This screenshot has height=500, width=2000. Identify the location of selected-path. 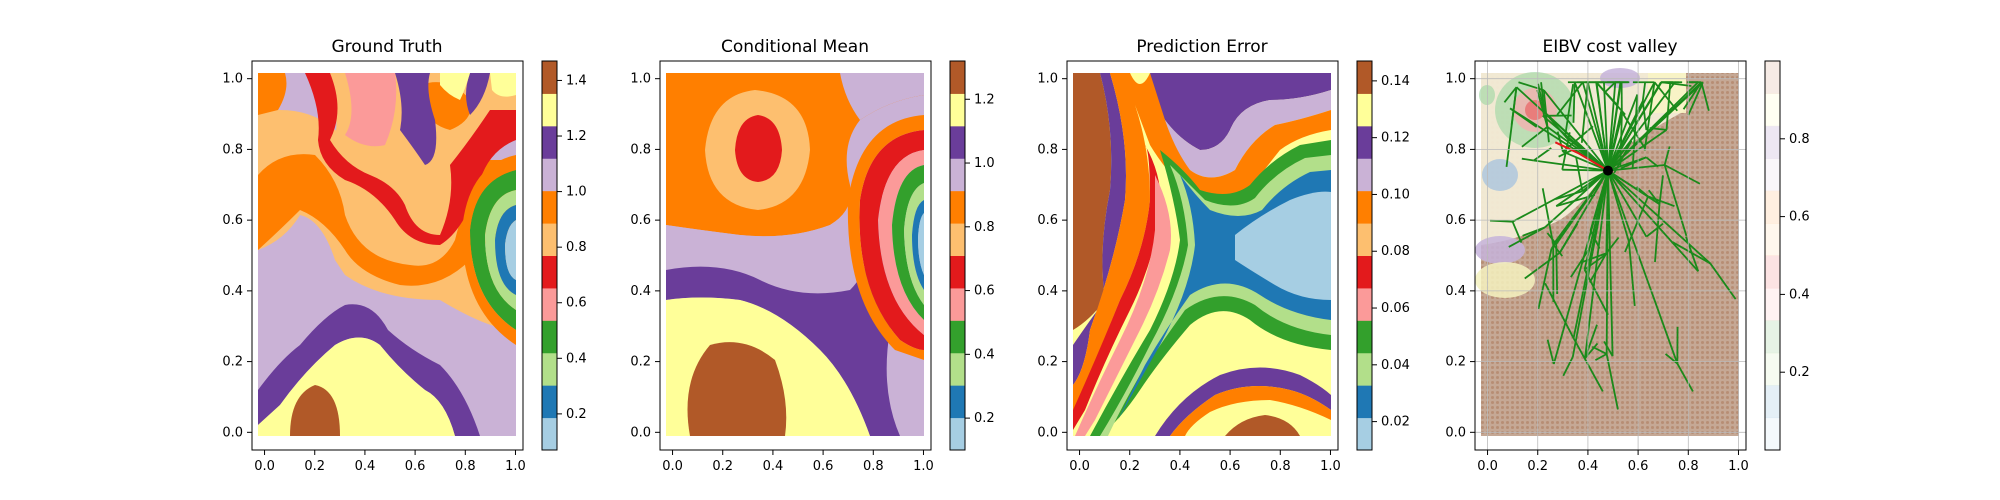
(1581, 156).